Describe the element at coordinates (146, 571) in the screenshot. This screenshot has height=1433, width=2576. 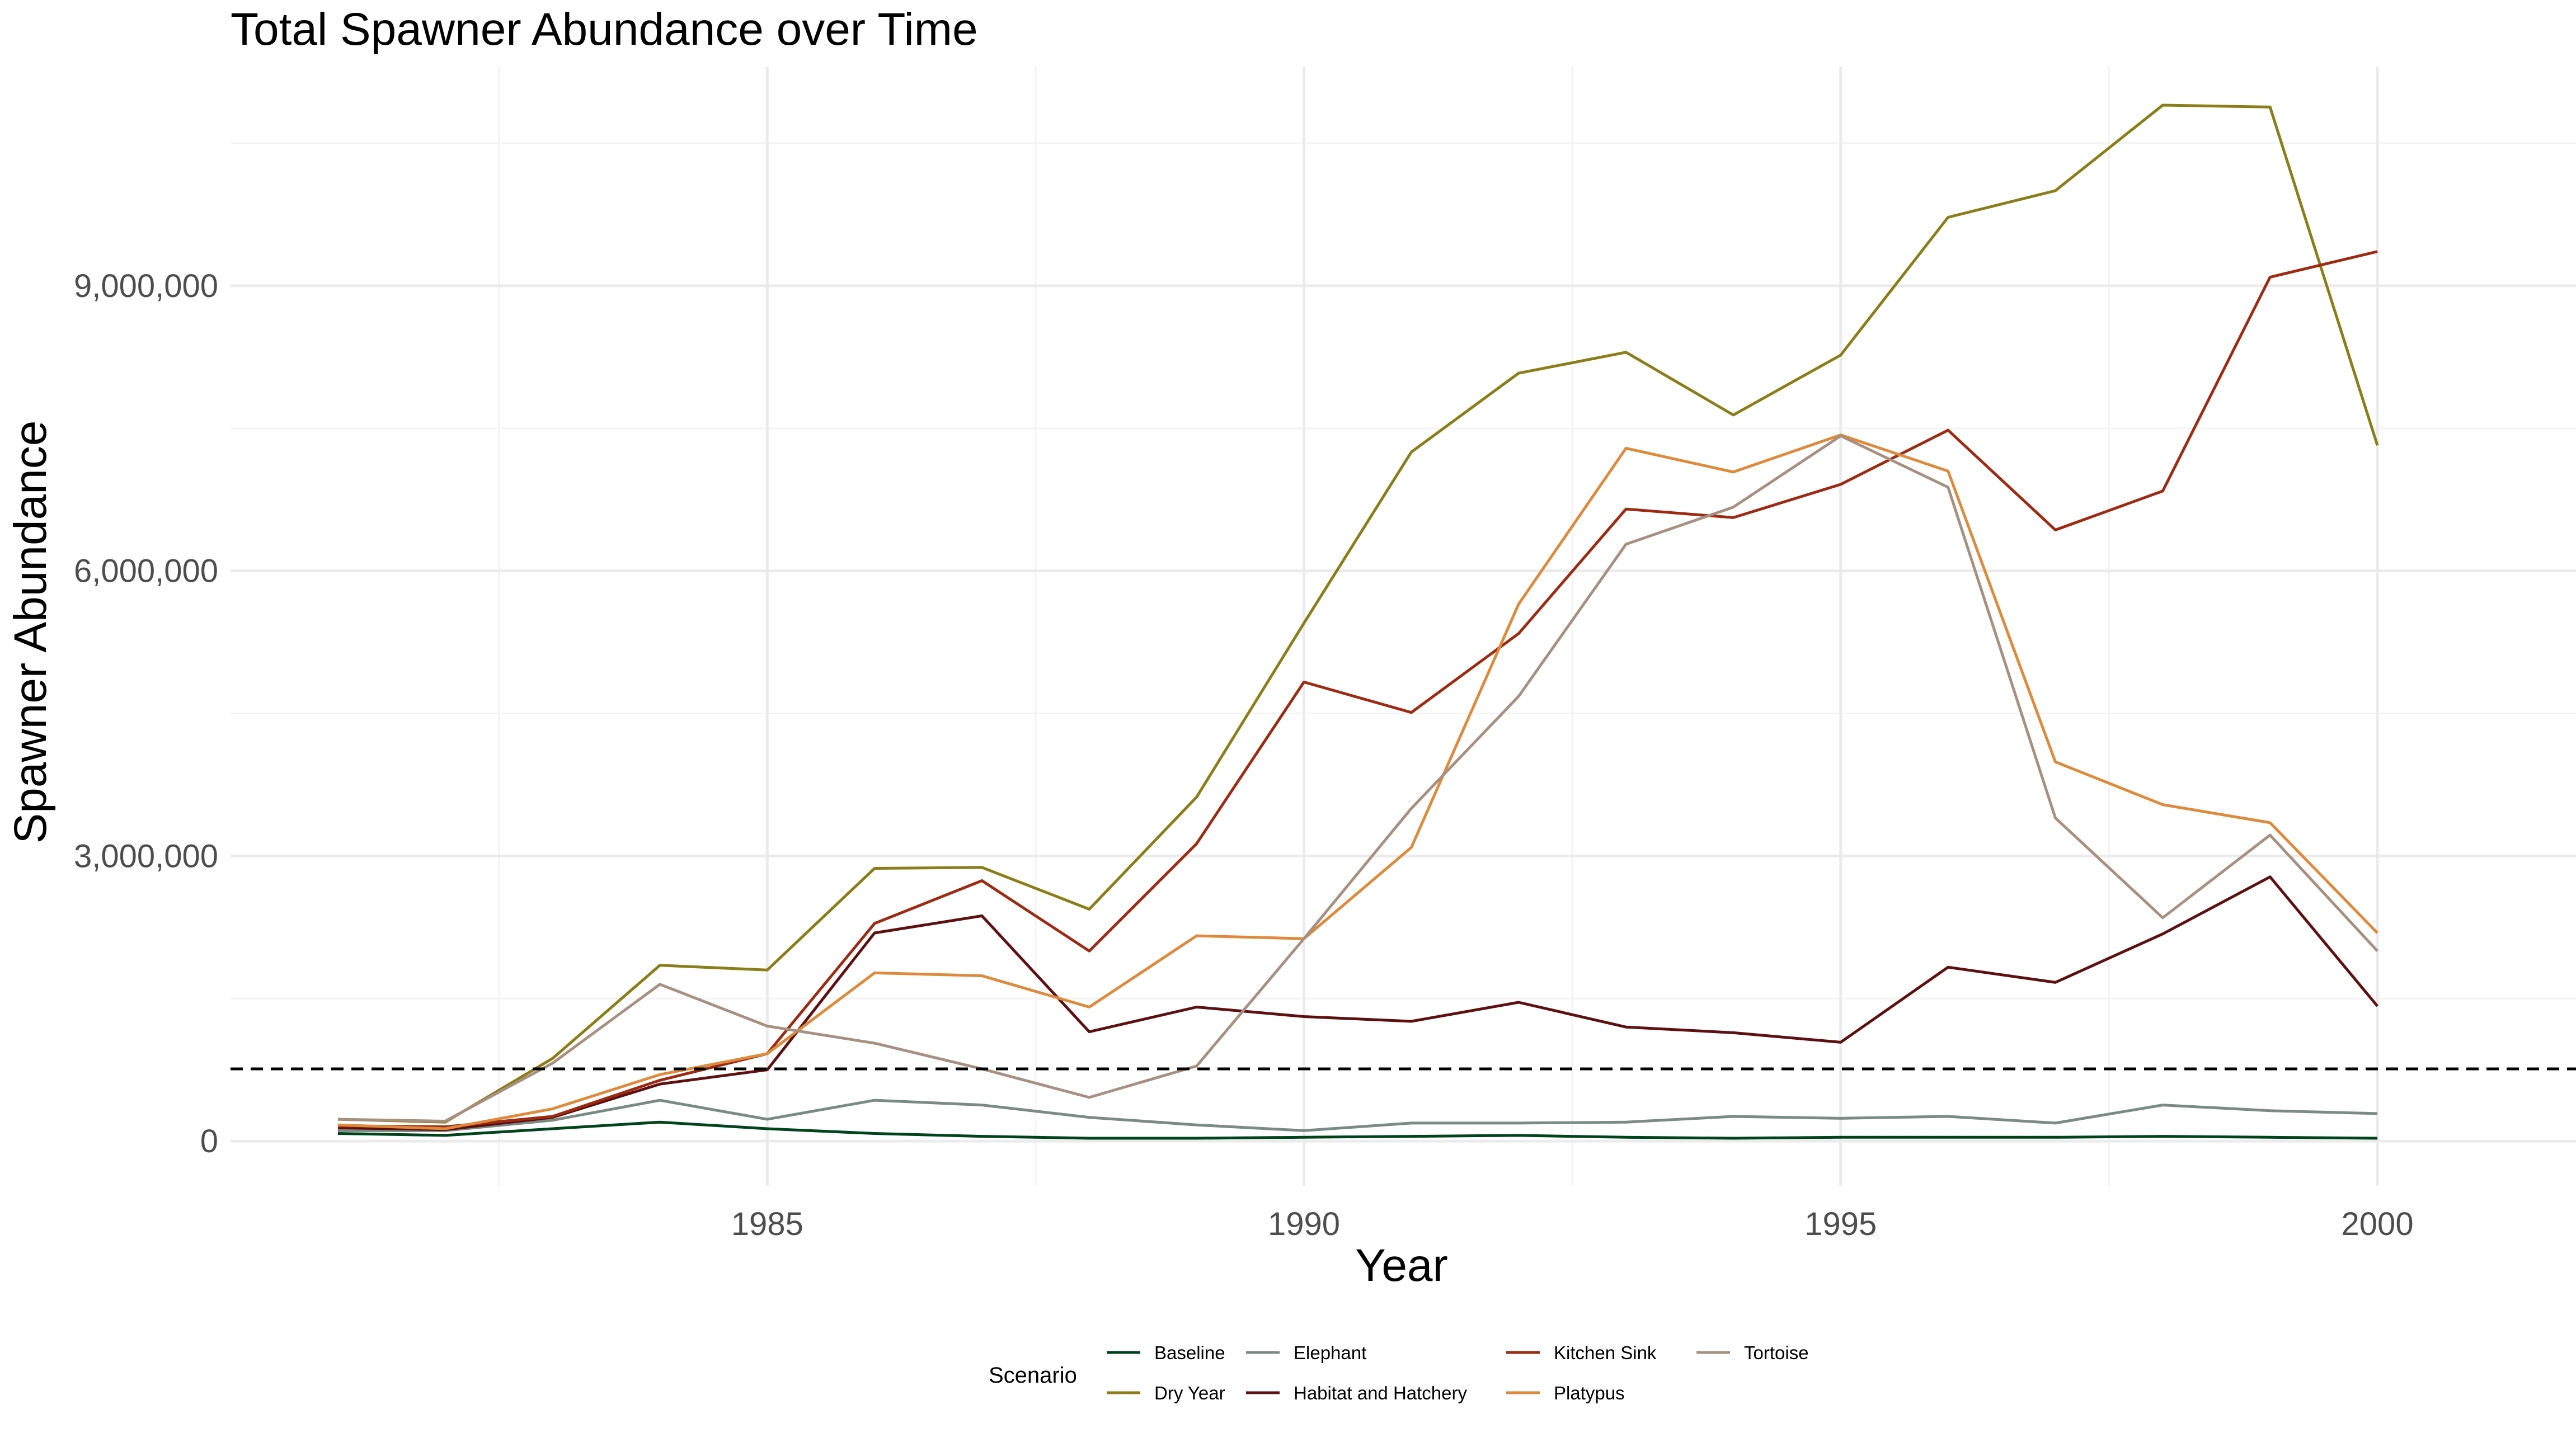
I see `y-tick-label: 6,000,000` at that location.